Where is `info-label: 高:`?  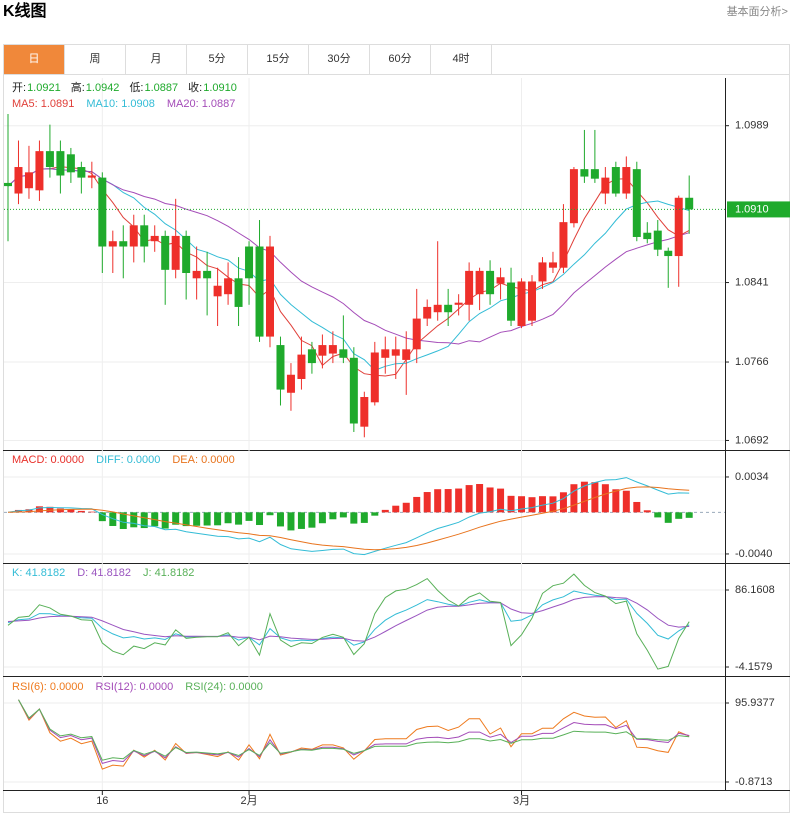
info-label: 高: is located at coordinates (78, 87).